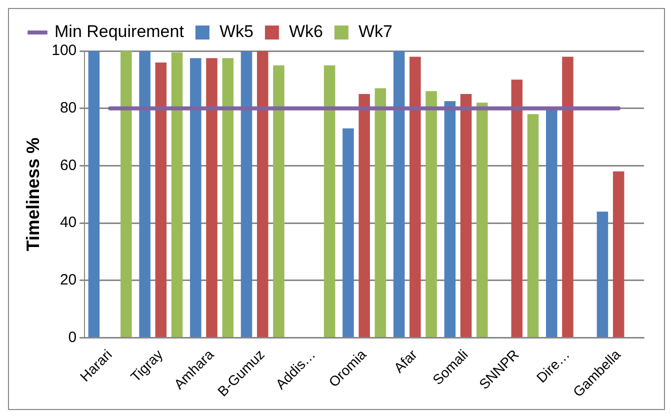 The width and height of the screenshot is (671, 416). What do you see at coordinates (236, 32) in the screenshot?
I see `legend-label: Wk5` at bounding box center [236, 32].